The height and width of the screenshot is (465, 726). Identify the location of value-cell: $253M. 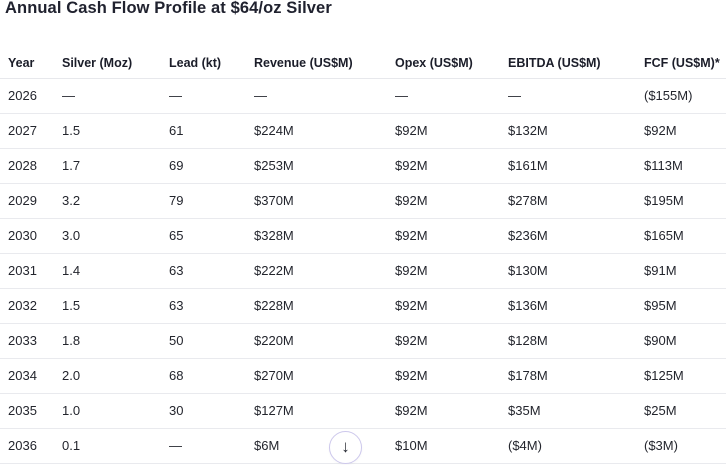
(316, 166).